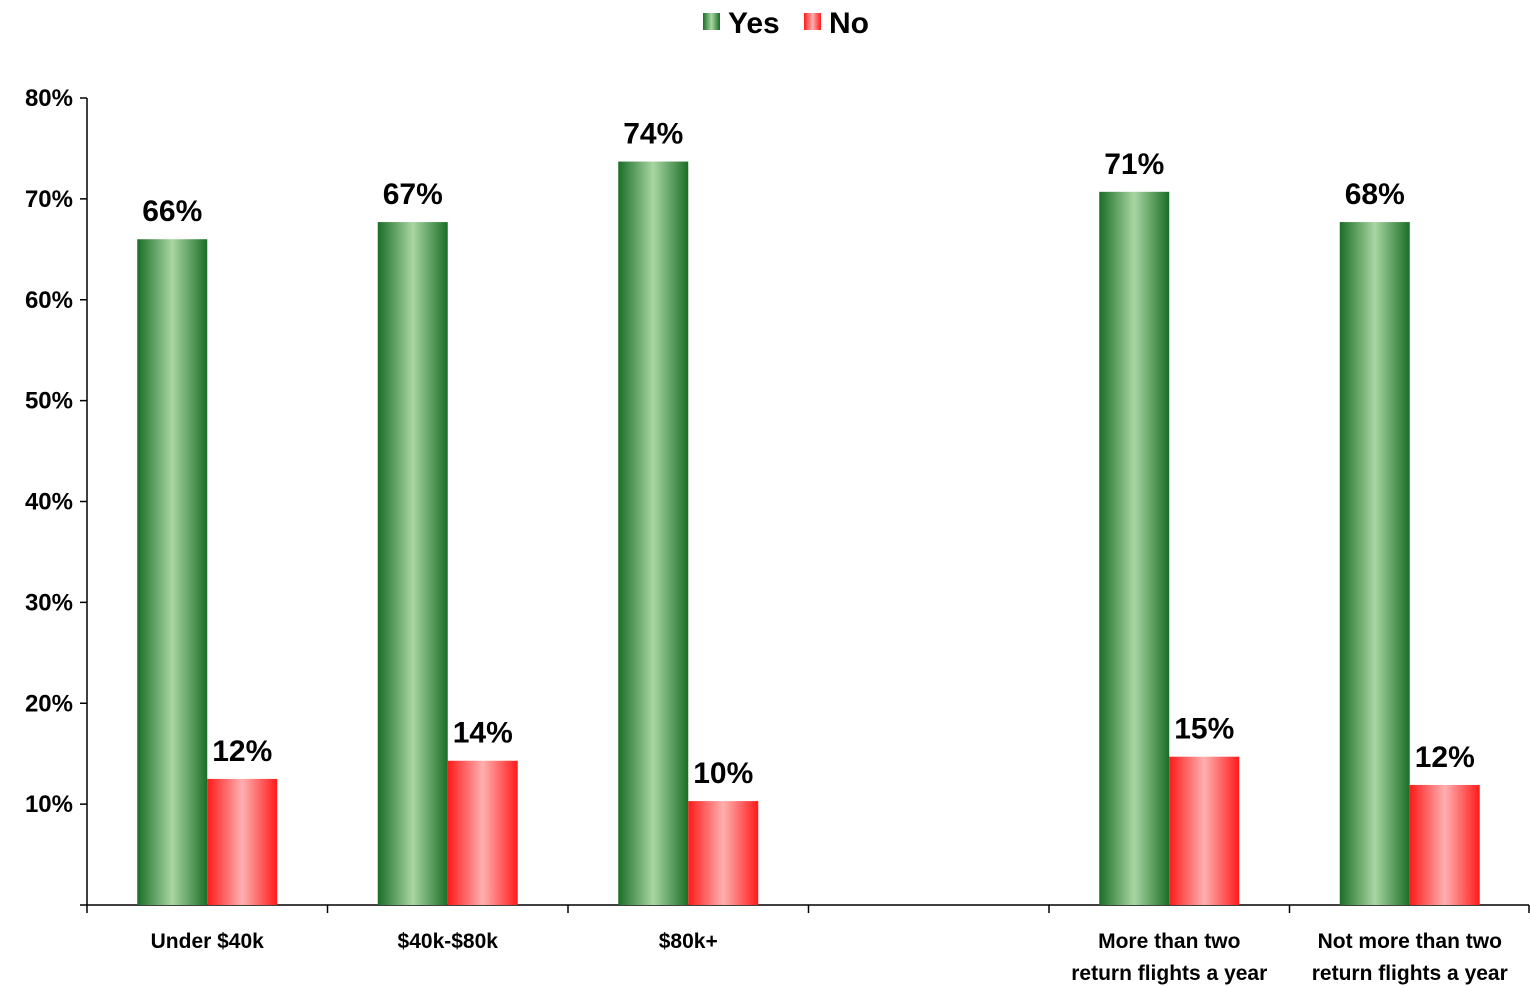 Image resolution: width=1530 pixels, height=986 pixels. Describe the element at coordinates (653, 134) in the screenshot. I see `data-label: 74%` at that location.